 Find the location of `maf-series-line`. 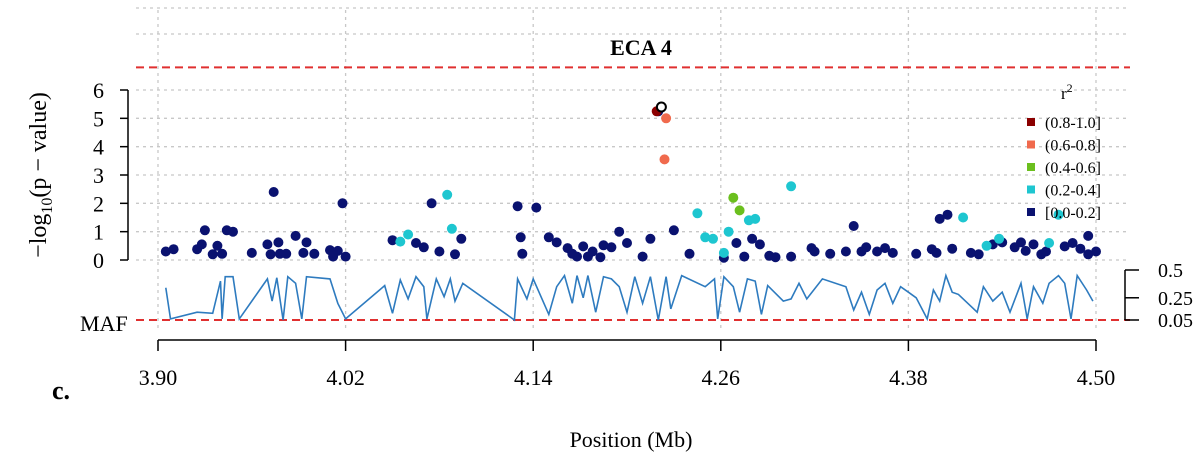

maf-series-line is located at coordinates (629, 297).